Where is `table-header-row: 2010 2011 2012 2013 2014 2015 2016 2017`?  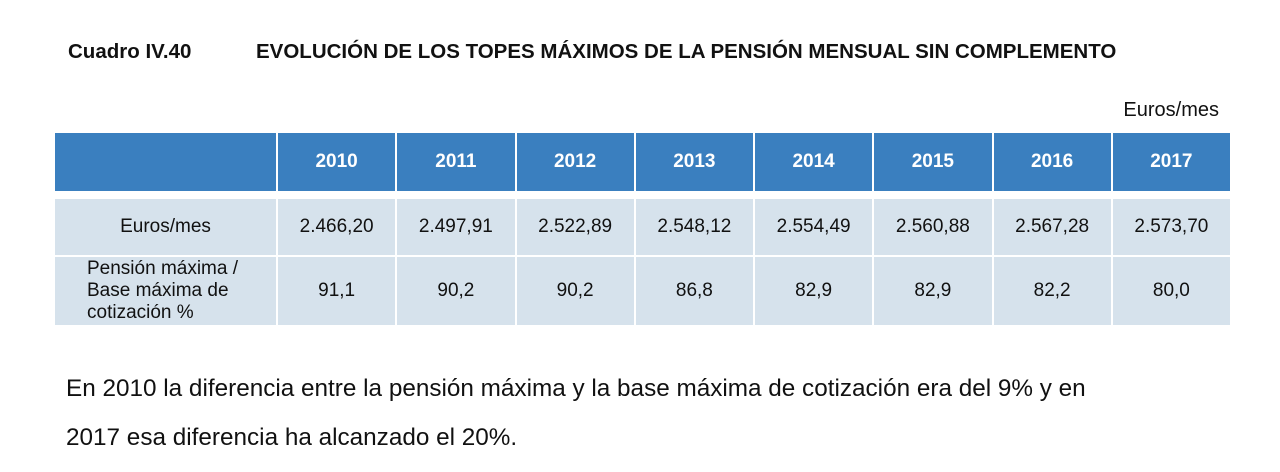 table-header-row: 2010 2011 2012 2013 2014 2015 2016 2017 is located at coordinates (643, 162).